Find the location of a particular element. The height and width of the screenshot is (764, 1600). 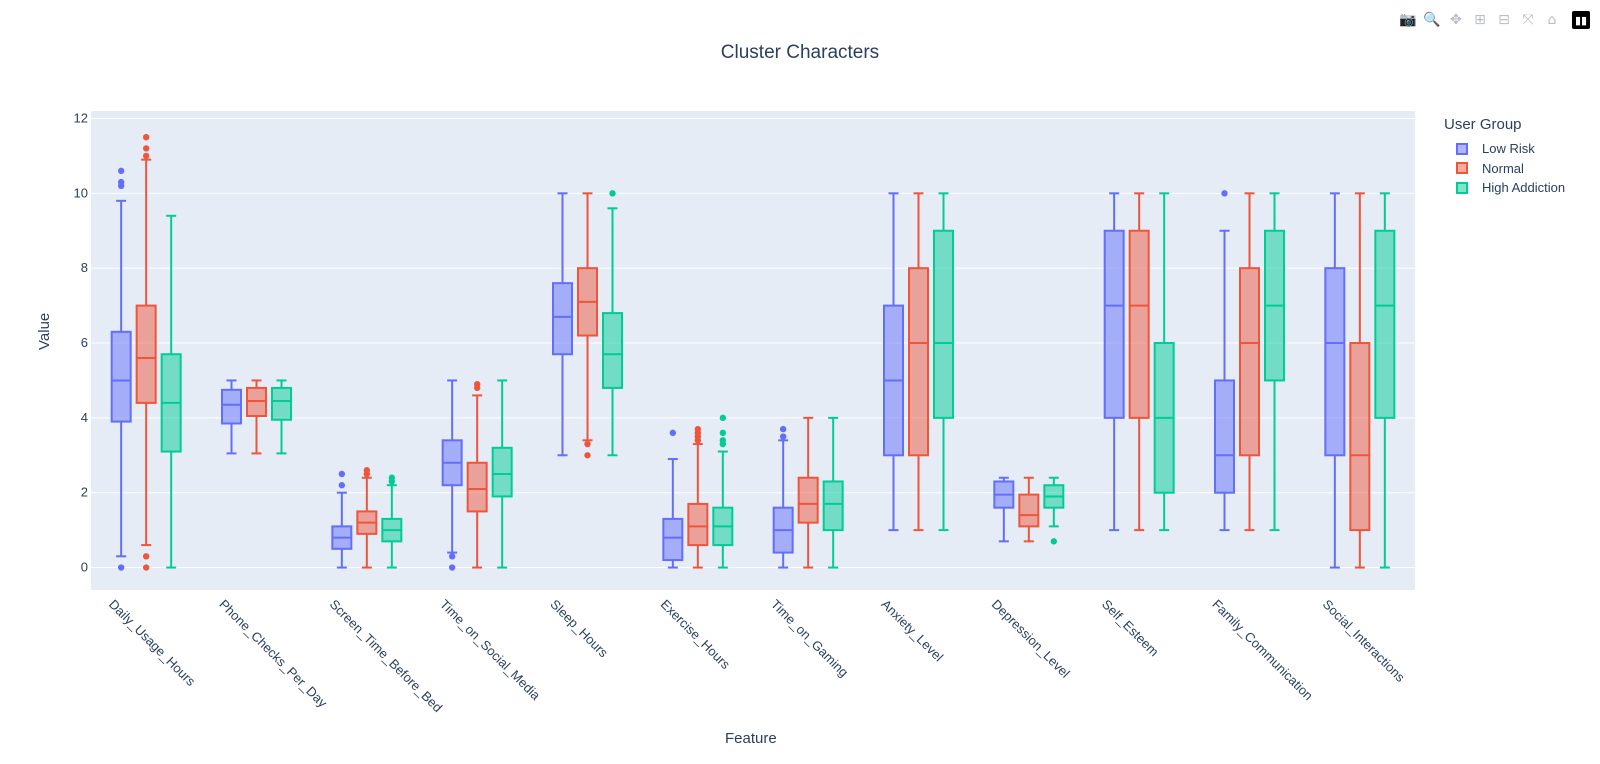

box-low-risk-time_on_social_media is located at coordinates (452, 475).